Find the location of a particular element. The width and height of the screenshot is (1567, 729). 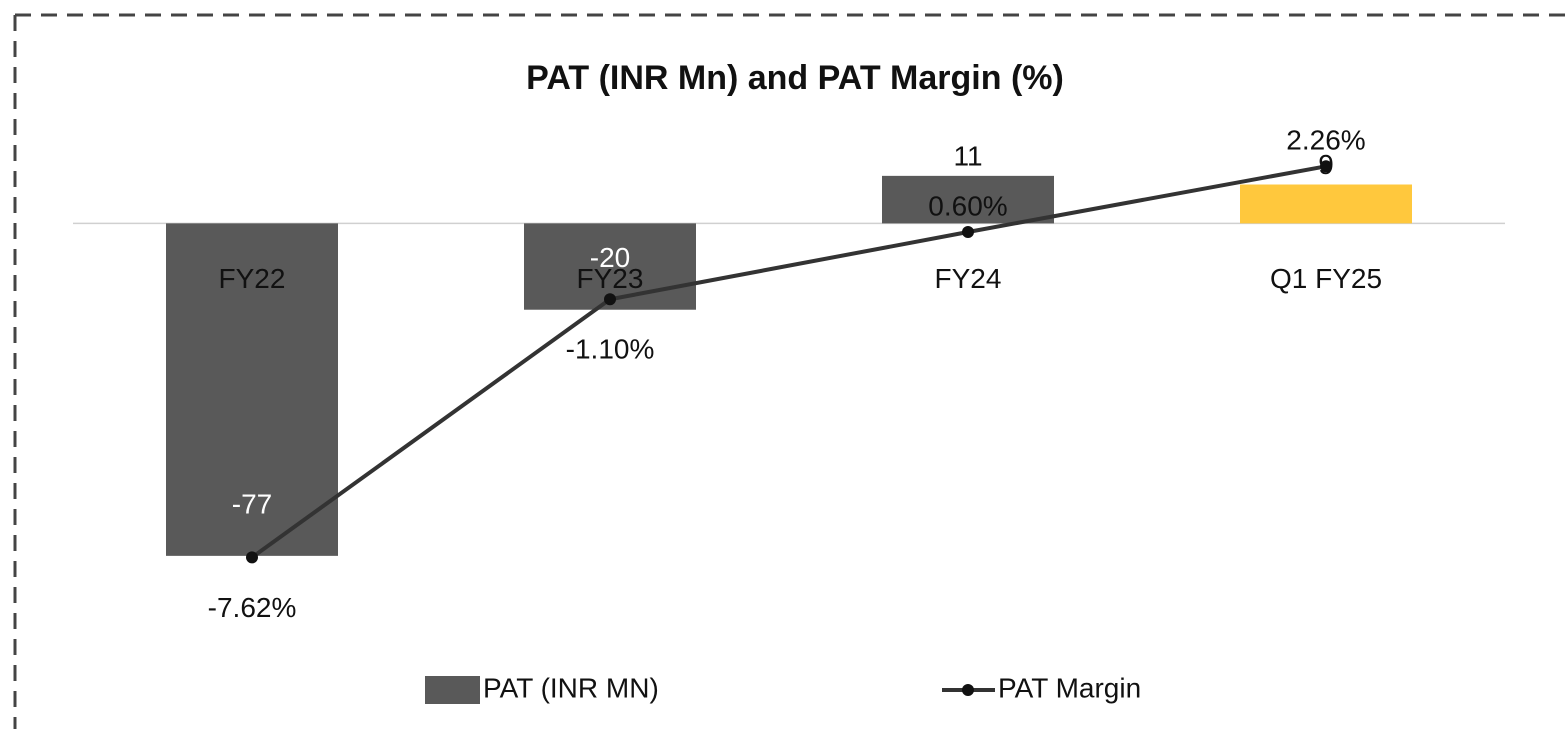

x-tick-label: Q1 FY25 is located at coordinates (1326, 278).